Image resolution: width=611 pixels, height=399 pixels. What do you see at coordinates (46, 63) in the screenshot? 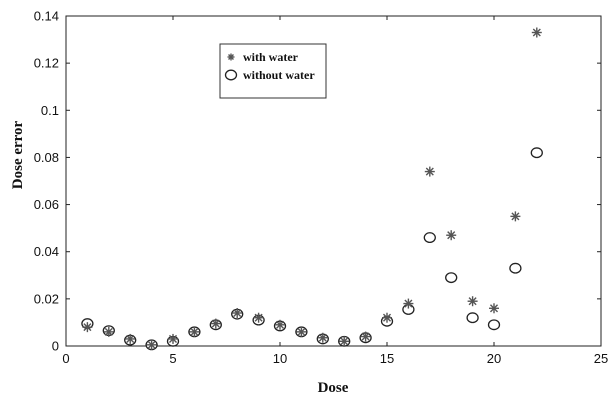
I see `y-tick-label-6: 0.12` at bounding box center [46, 63].